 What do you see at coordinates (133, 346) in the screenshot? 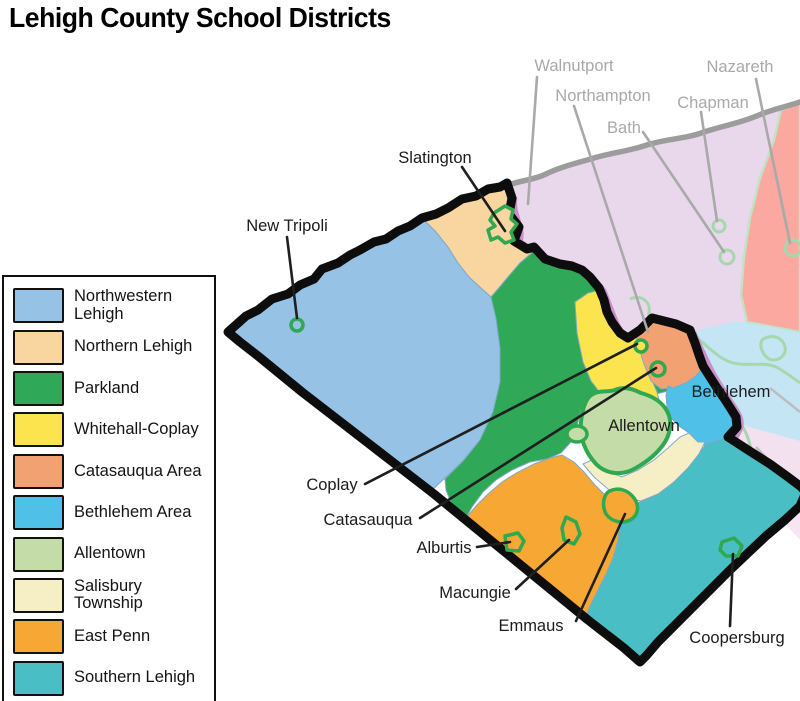
I see `legend-label-northern-lehigh: Northern Lehigh` at bounding box center [133, 346].